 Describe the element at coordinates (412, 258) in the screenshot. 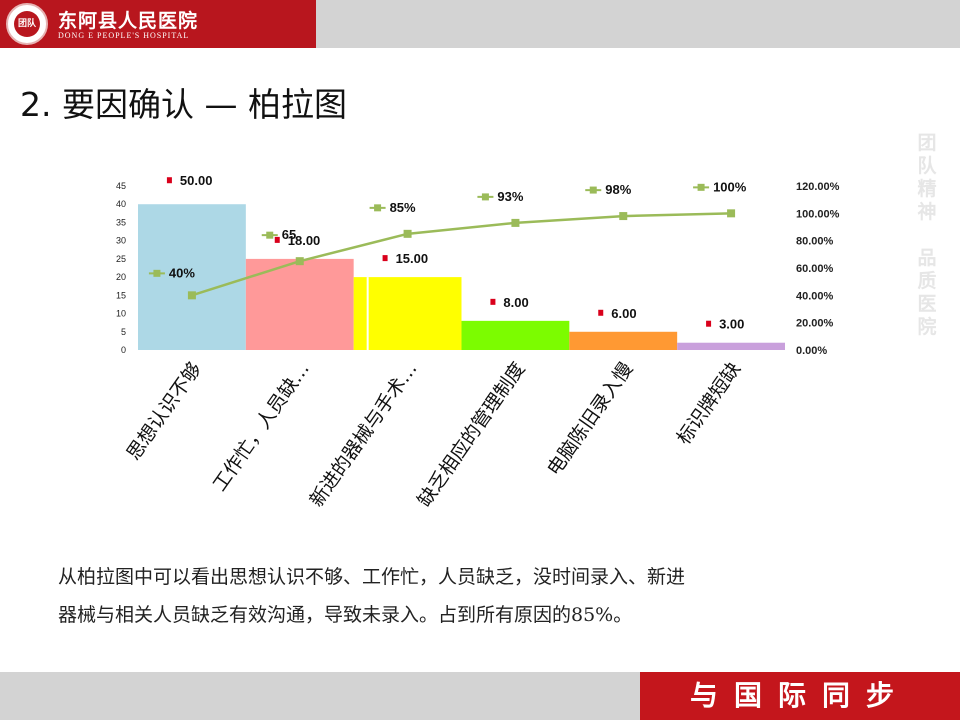

I see `bar-value-label: 15.00` at that location.